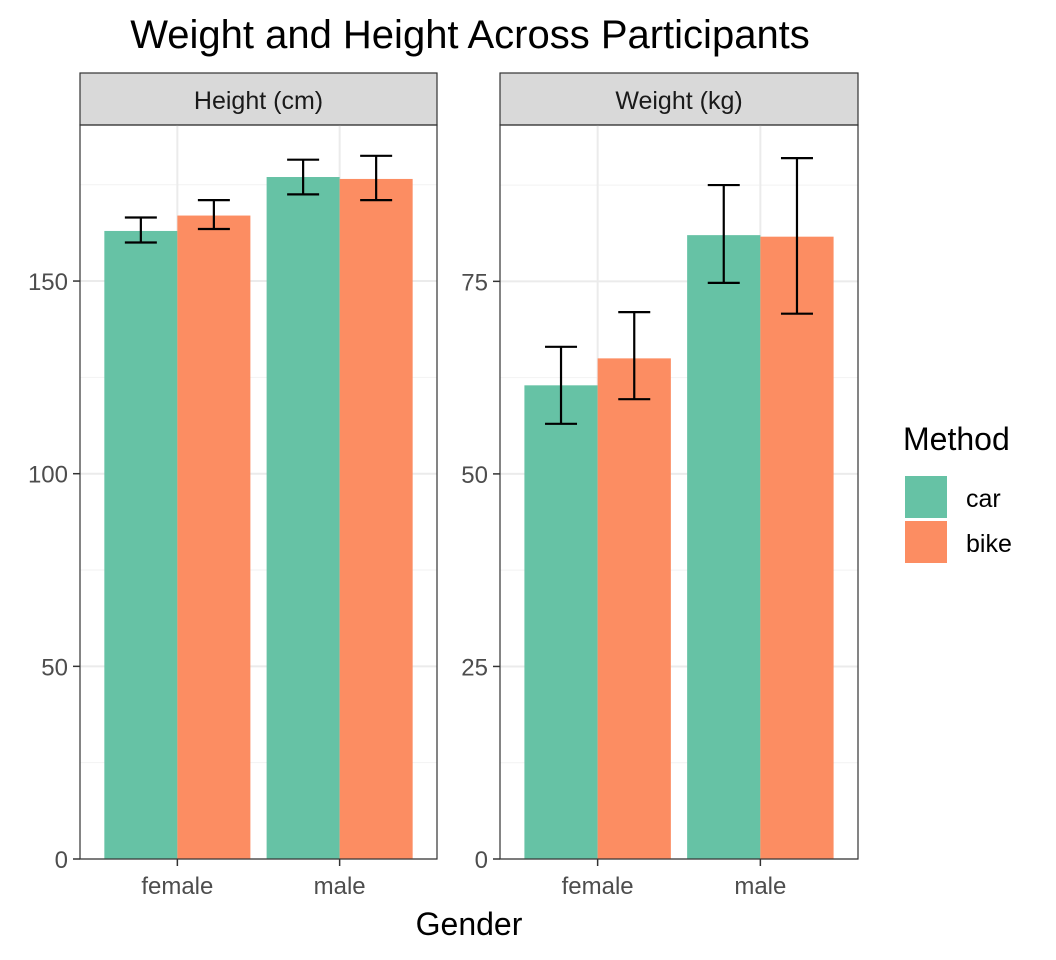 The image size is (1056, 960). Describe the element at coordinates (983, 499) in the screenshot. I see `legend-label-car: car` at that location.